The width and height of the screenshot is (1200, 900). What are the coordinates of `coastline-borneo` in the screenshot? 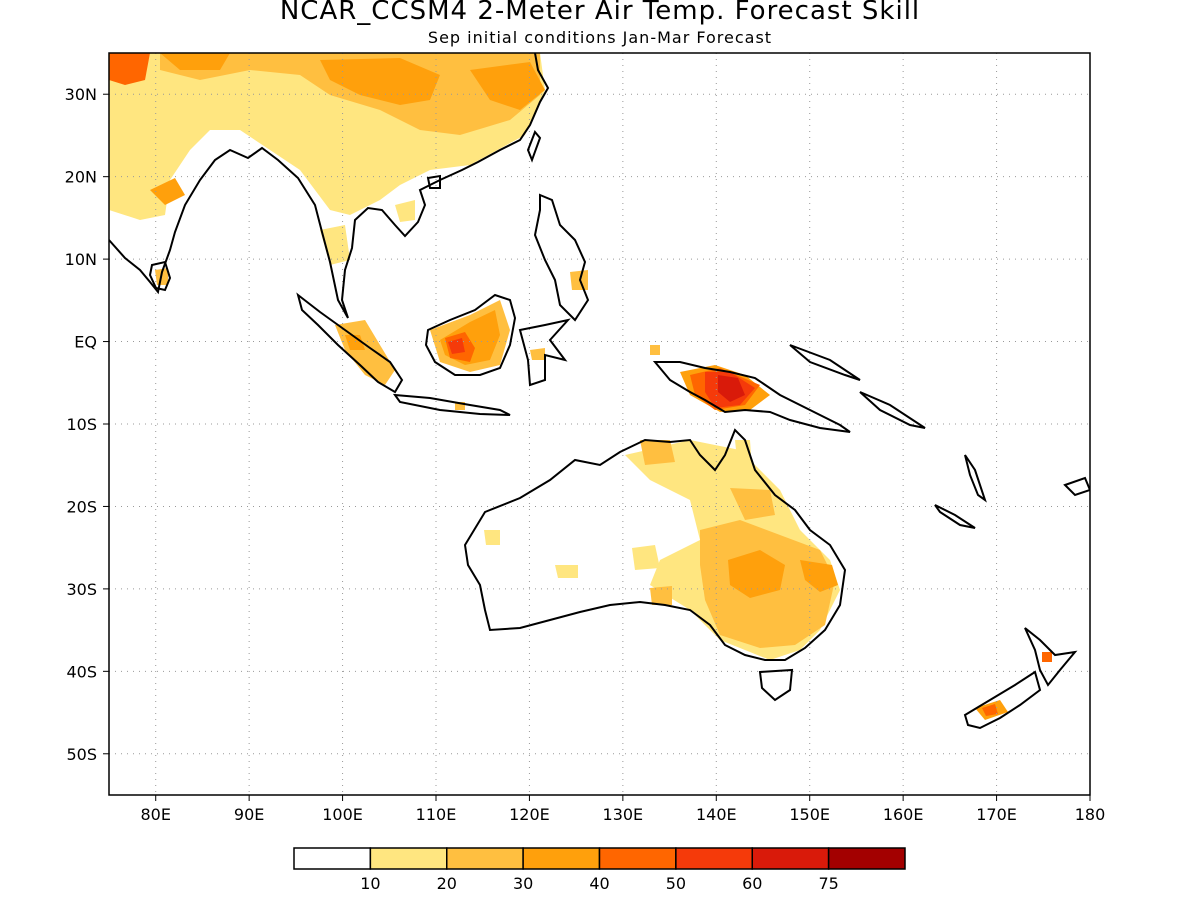 It's located at (470, 334).